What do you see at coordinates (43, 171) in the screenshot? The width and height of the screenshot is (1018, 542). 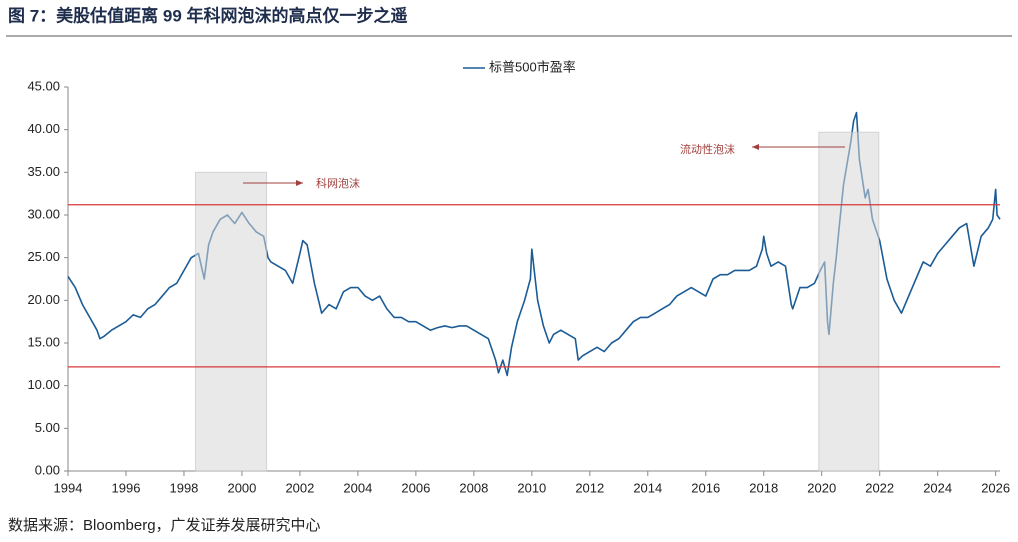 I see `y-tick-label: 35.00` at bounding box center [43, 171].